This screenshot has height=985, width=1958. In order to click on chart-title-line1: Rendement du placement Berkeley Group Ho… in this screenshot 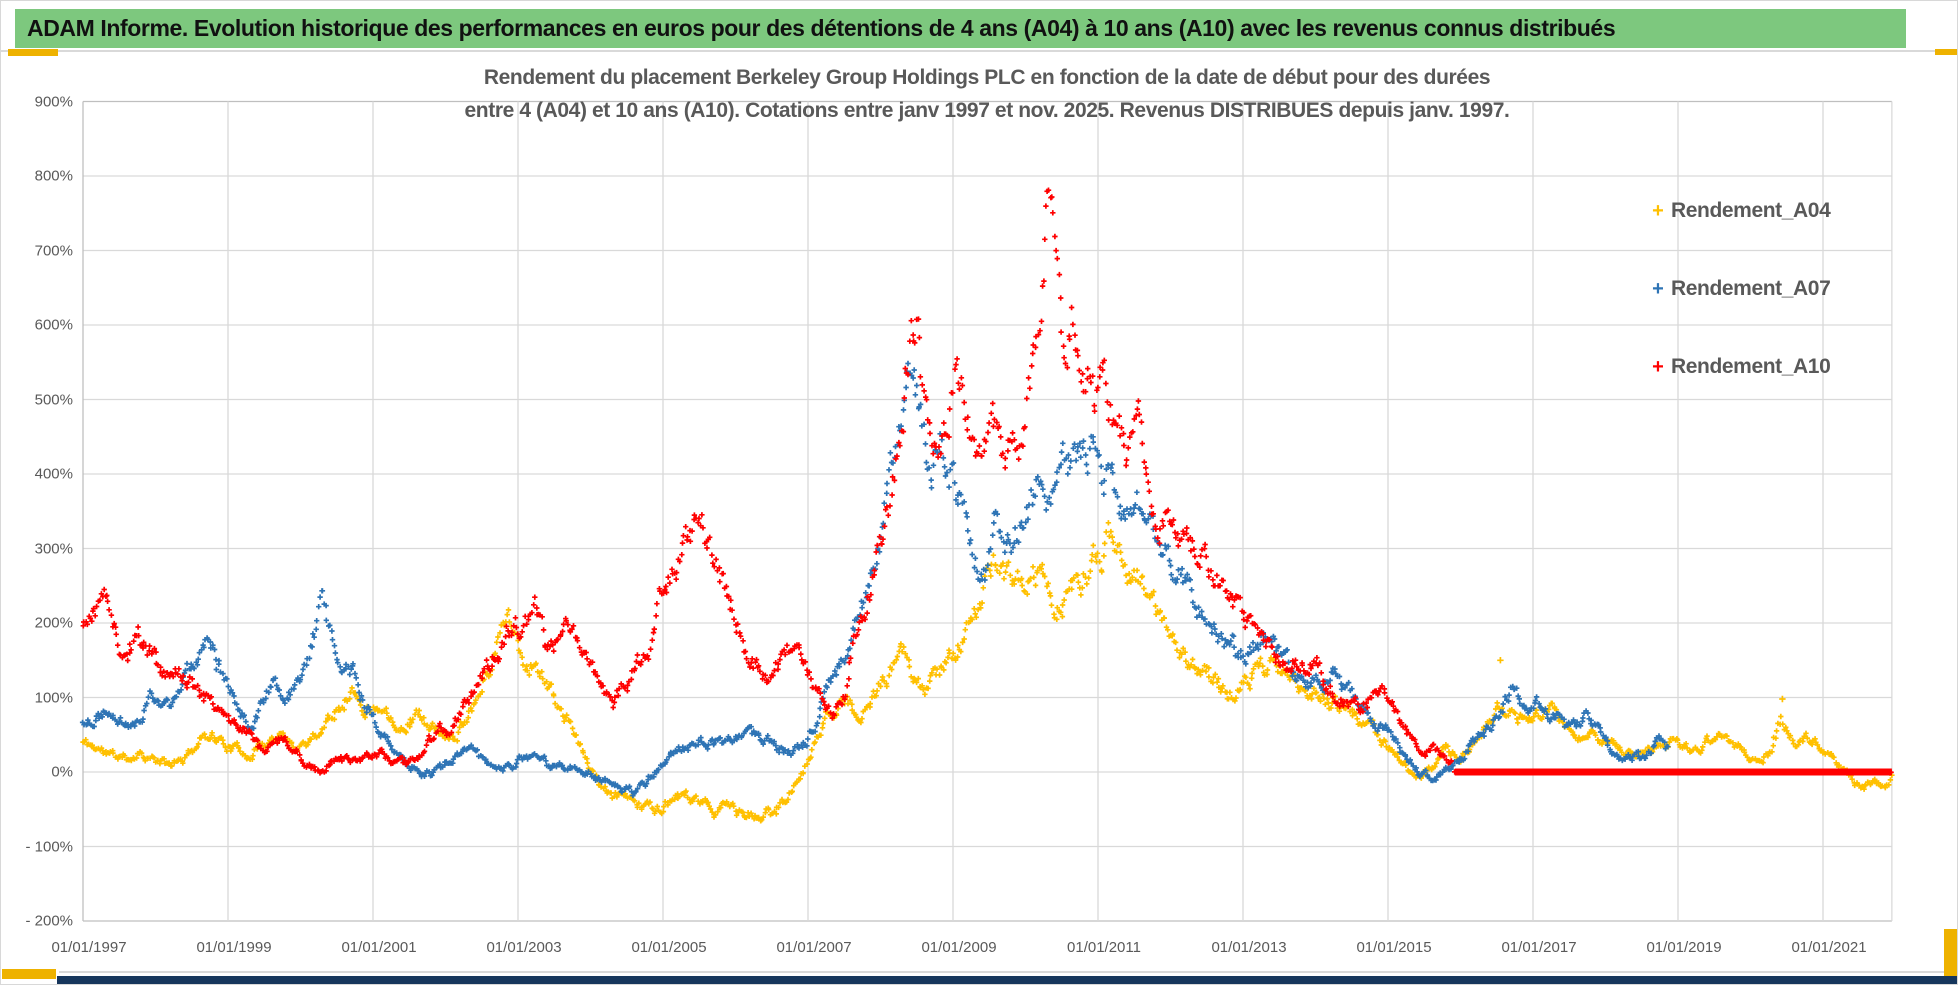, I will do `click(987, 77)`.